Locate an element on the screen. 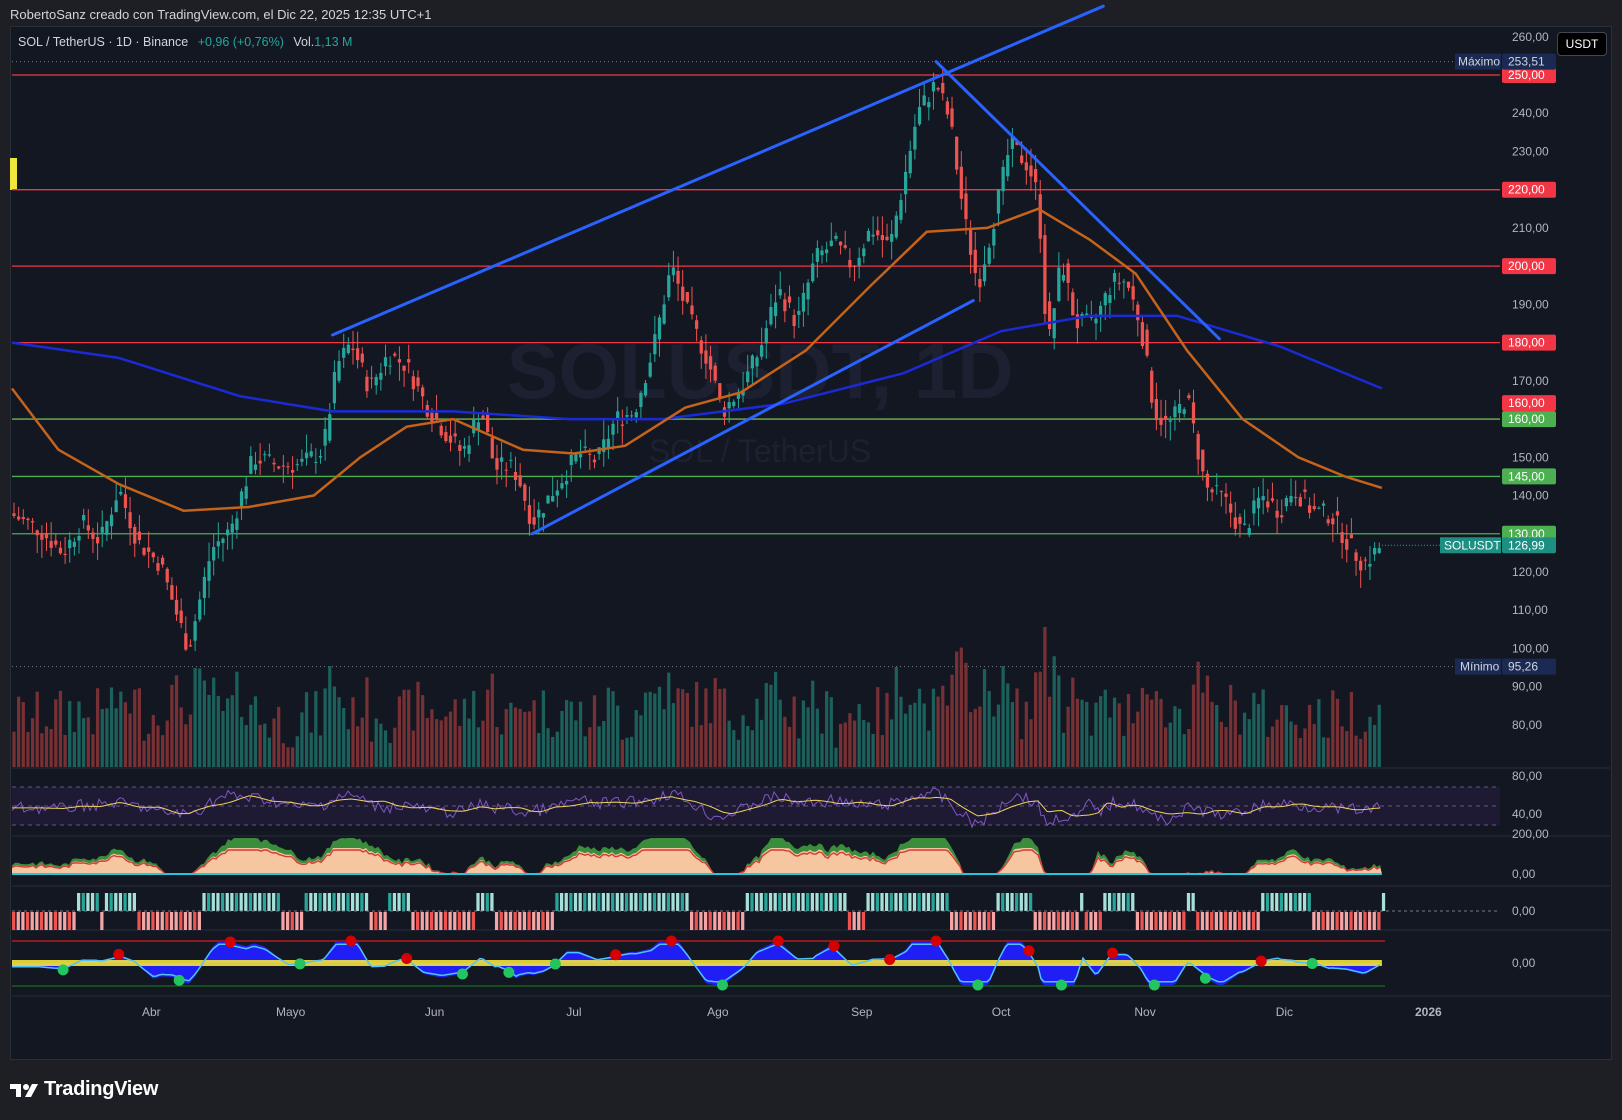 The width and height of the screenshot is (1622, 1120). time-label-Sep: Sep is located at coordinates (862, 1012).